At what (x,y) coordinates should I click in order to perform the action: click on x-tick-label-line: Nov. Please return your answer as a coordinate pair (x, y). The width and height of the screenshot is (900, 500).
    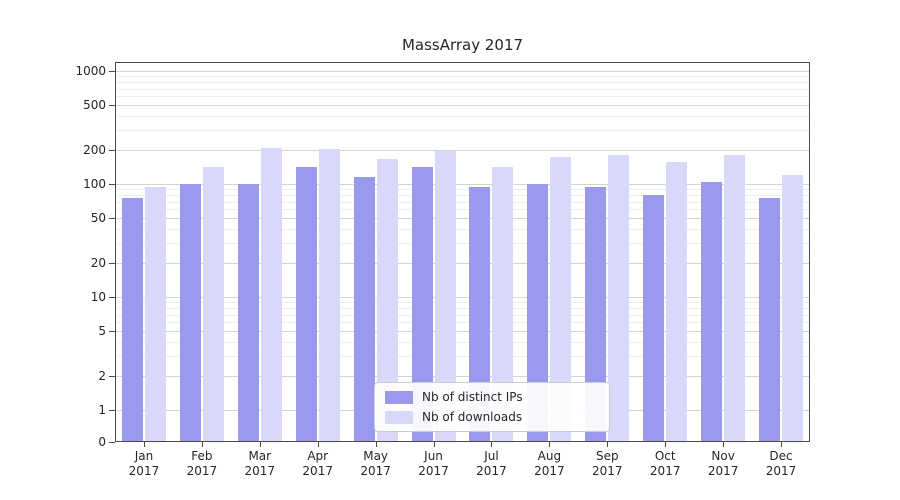
    Looking at the image, I should click on (723, 456).